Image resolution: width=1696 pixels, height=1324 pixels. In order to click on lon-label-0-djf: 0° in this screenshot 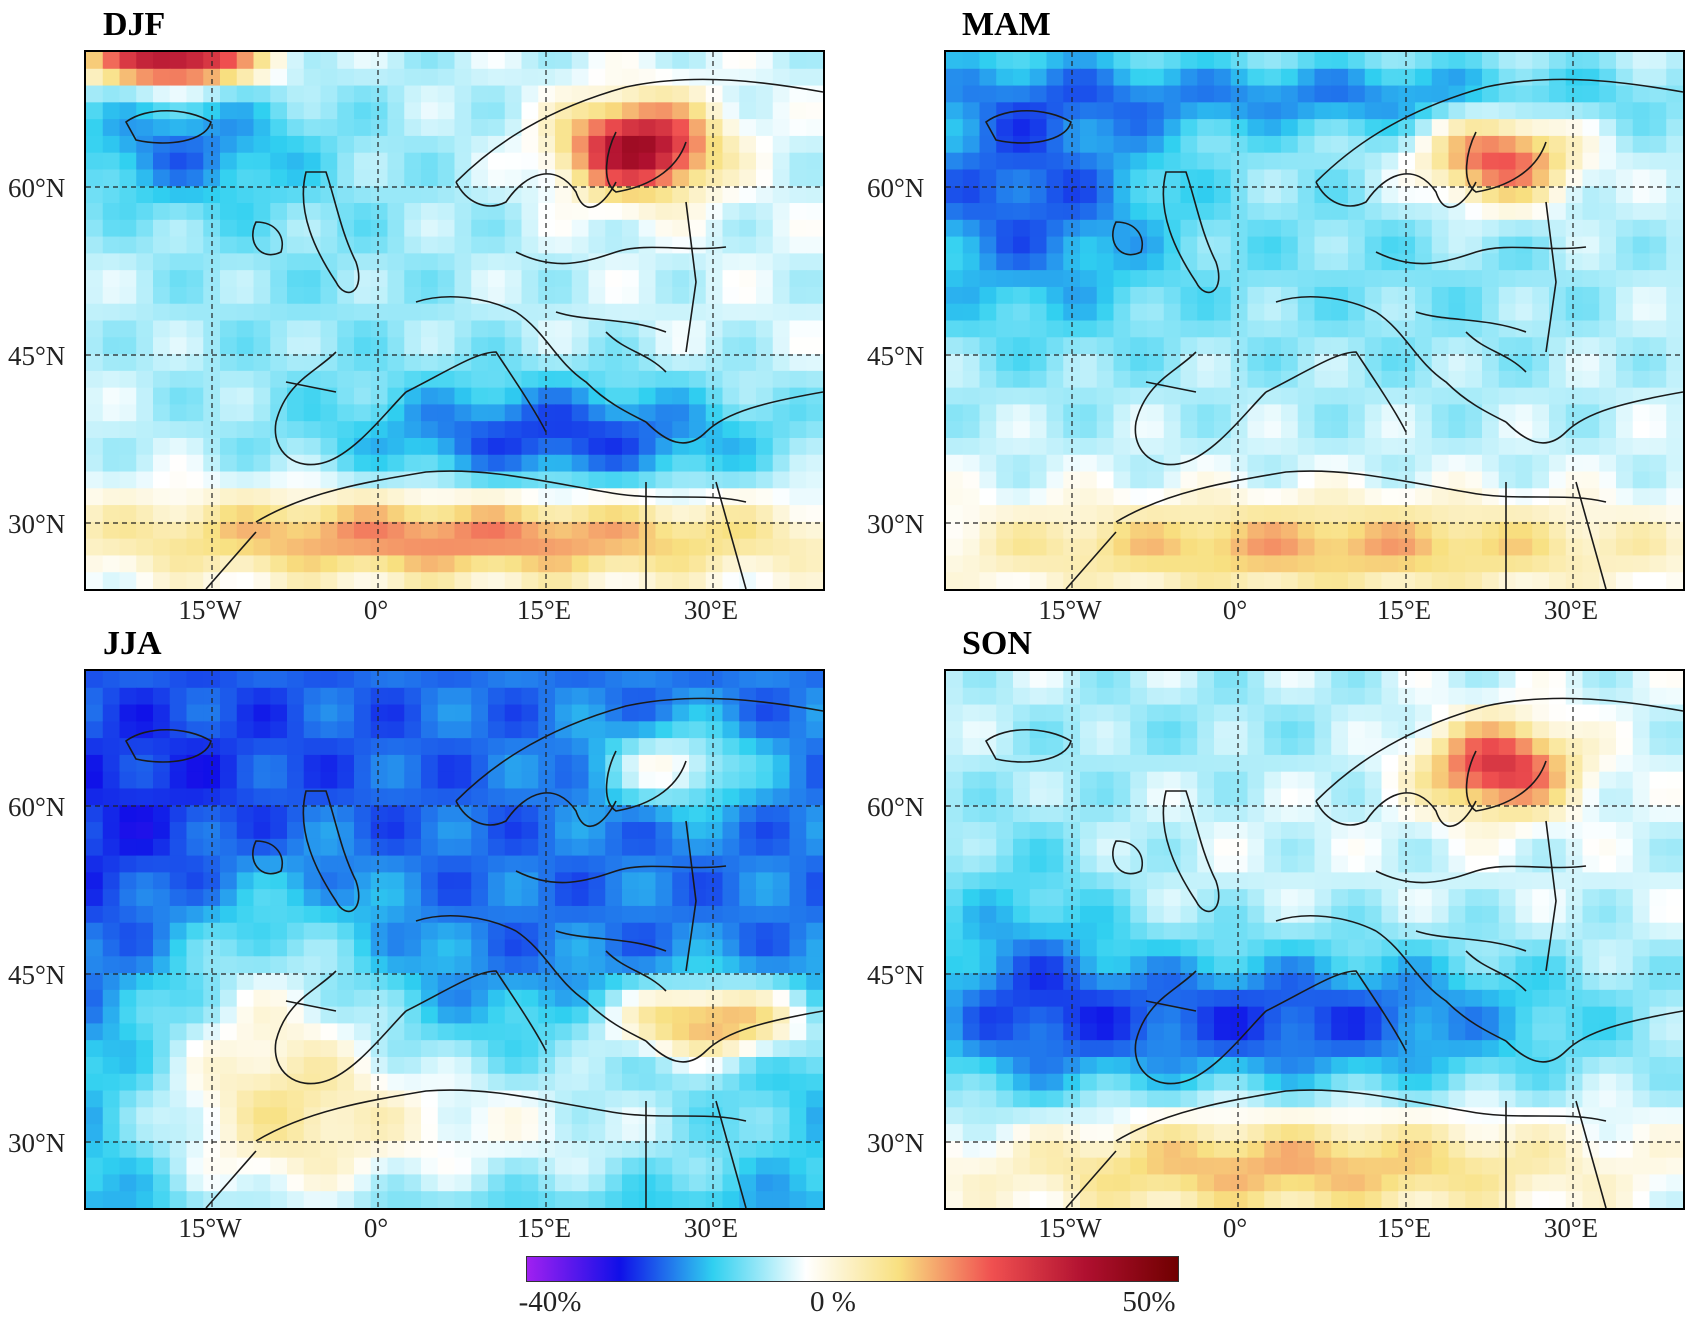, I will do `click(376, 610)`.